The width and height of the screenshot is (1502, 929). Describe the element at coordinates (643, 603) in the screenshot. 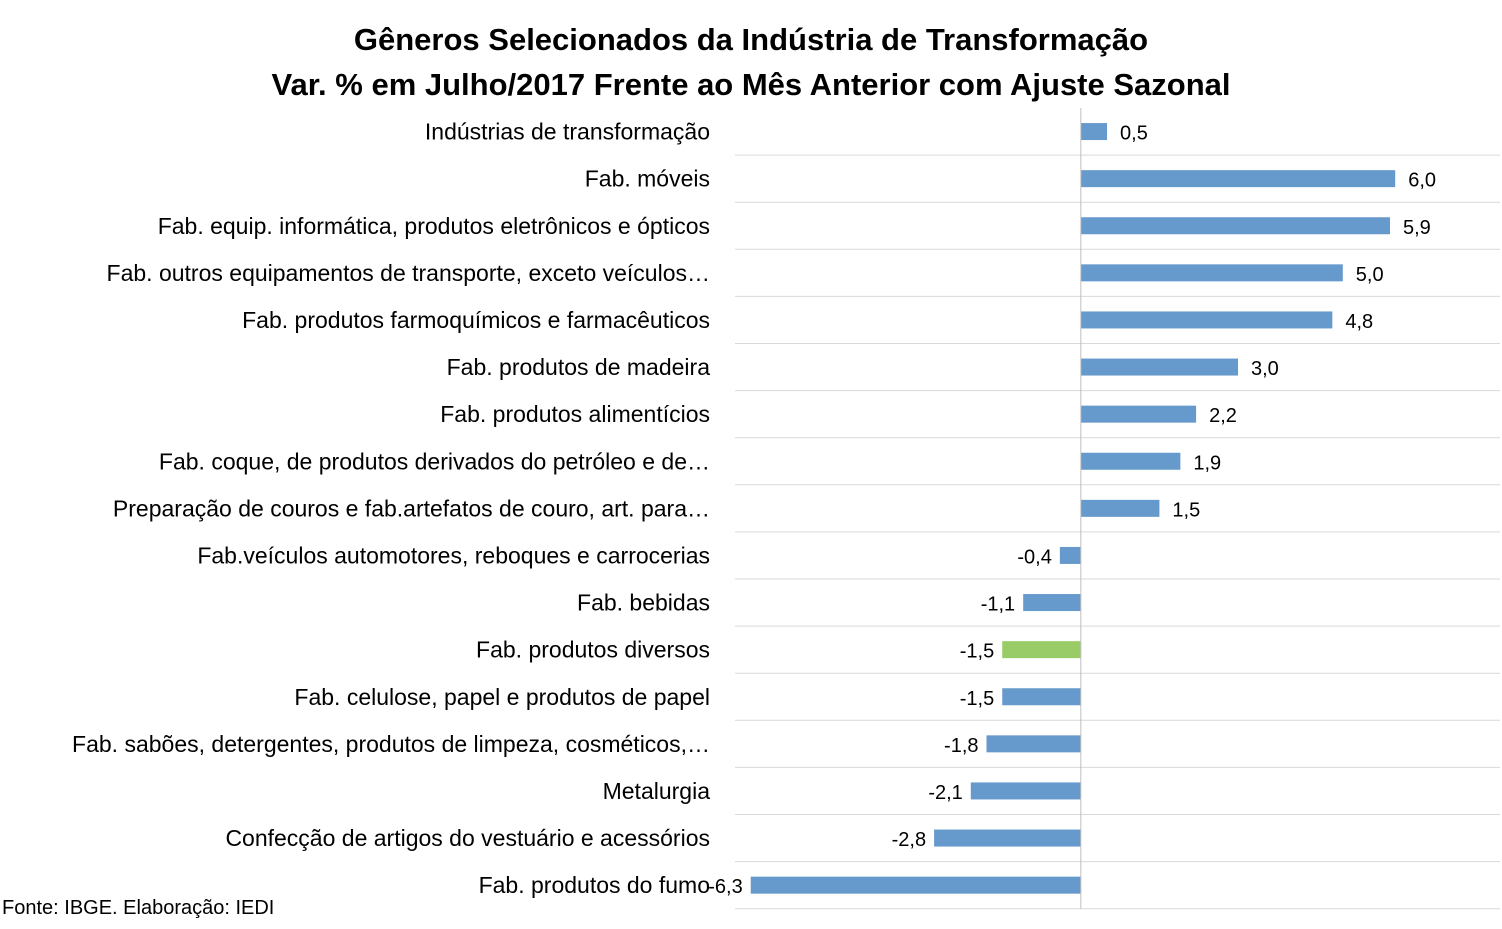

I see `category-label: Fab. bebidas` at that location.